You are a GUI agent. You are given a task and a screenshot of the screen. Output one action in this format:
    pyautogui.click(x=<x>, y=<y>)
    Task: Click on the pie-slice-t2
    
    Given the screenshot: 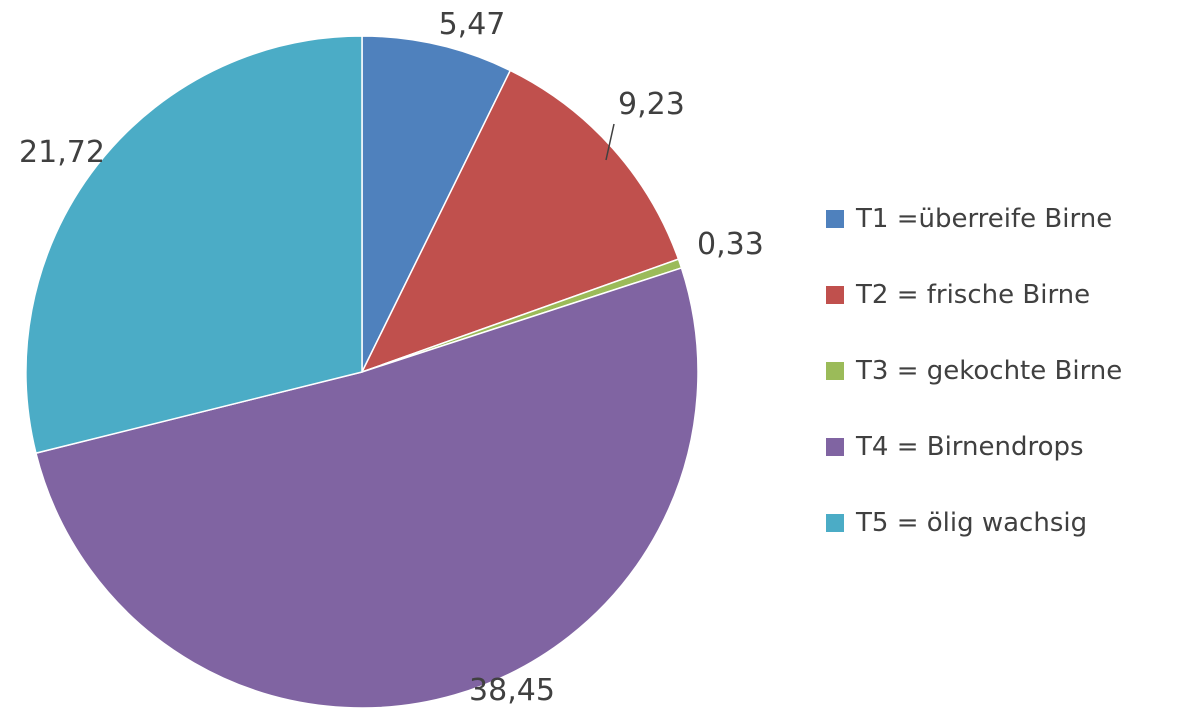 What is the action you would take?
    pyautogui.click(x=520, y=221)
    